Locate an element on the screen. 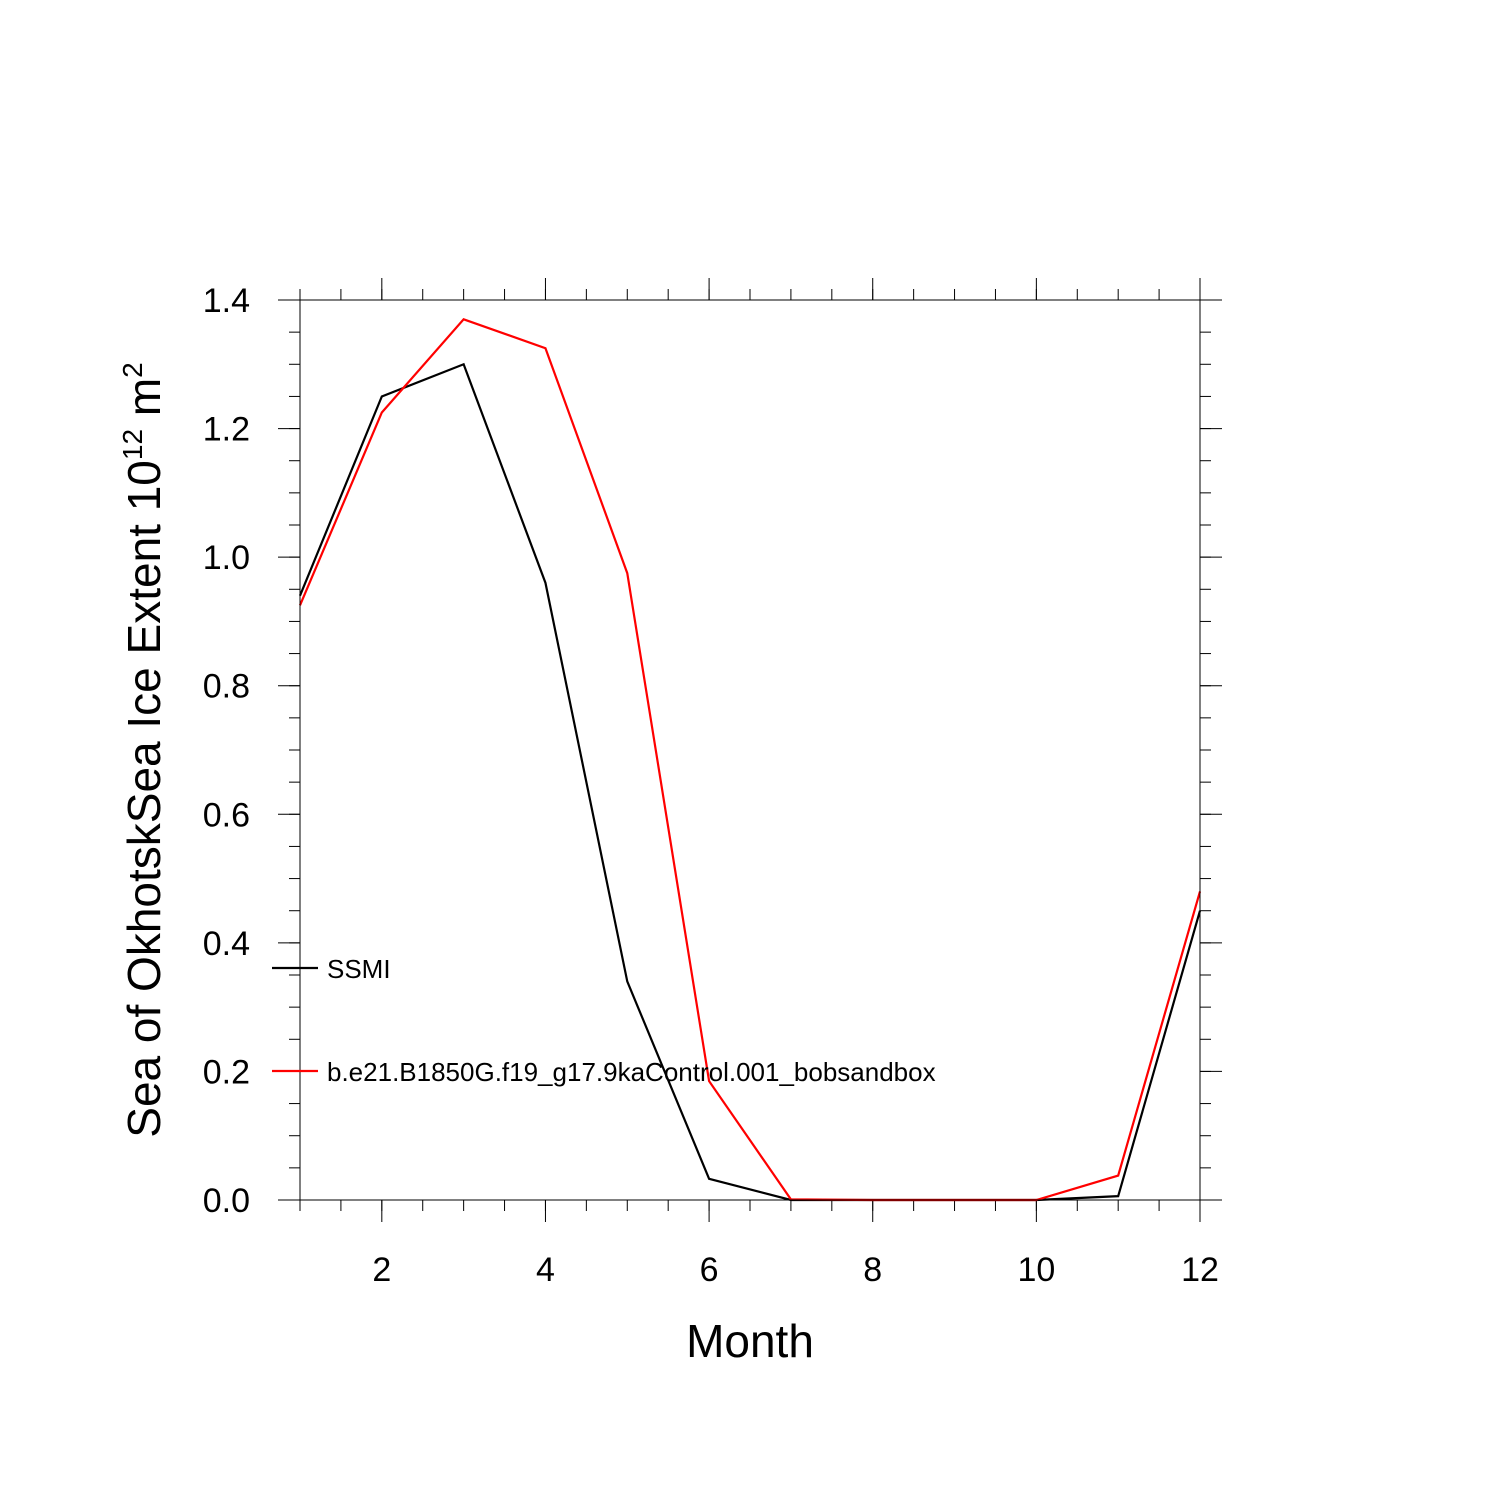 This screenshot has width=1500, height=1500. x-tick-label: 10 is located at coordinates (1036, 1270).